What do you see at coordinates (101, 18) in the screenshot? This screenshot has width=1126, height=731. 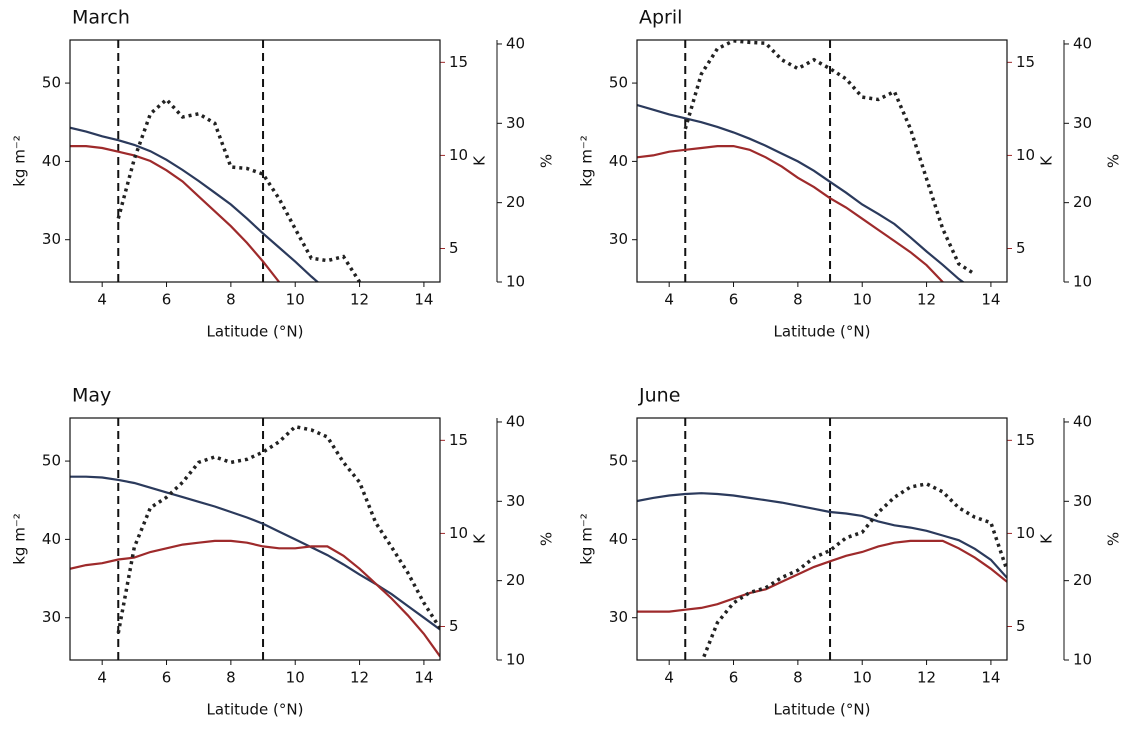 I see `panel-title: March` at bounding box center [101, 18].